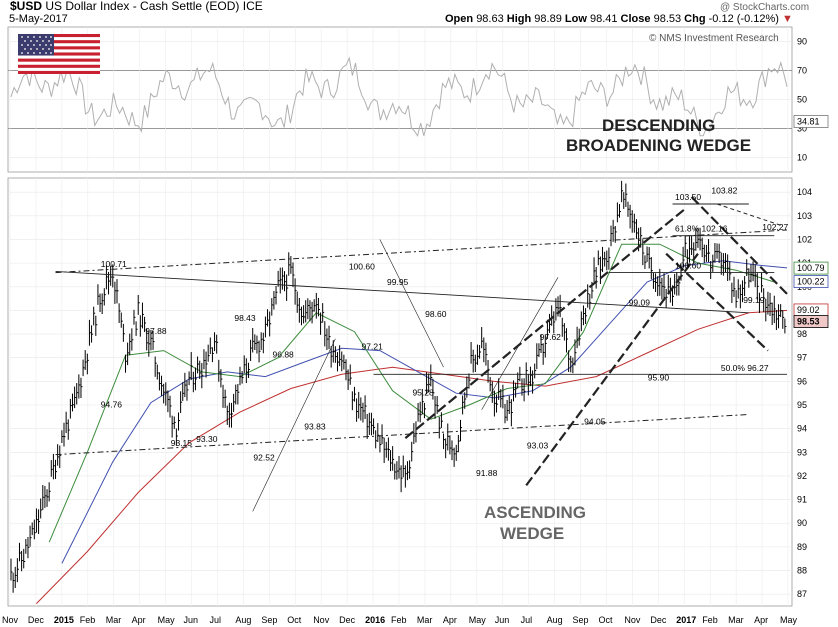 The width and height of the screenshot is (838, 627). Describe the element at coordinates (802, 476) in the screenshot. I see `price-tick-label: 92` at that location.